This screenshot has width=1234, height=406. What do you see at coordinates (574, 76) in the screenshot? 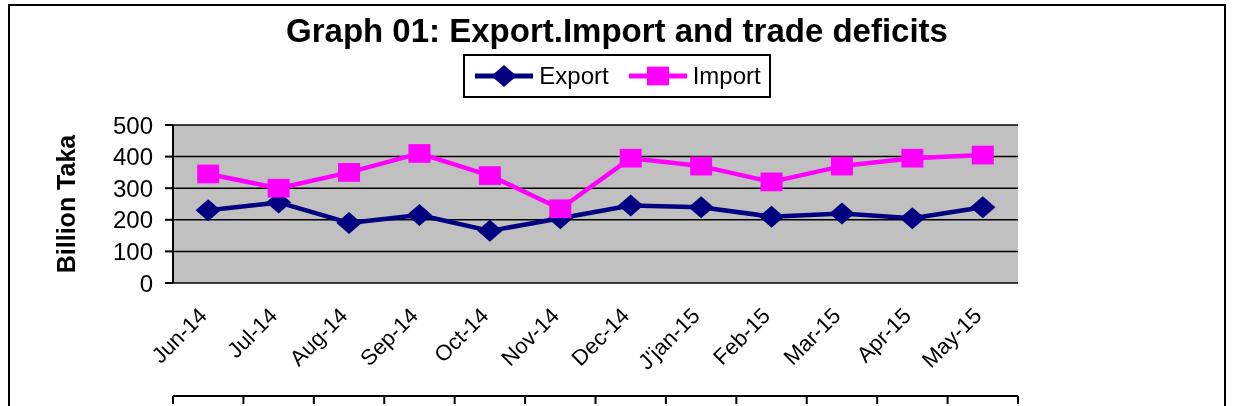
I see `legend-label: Export` at bounding box center [574, 76].